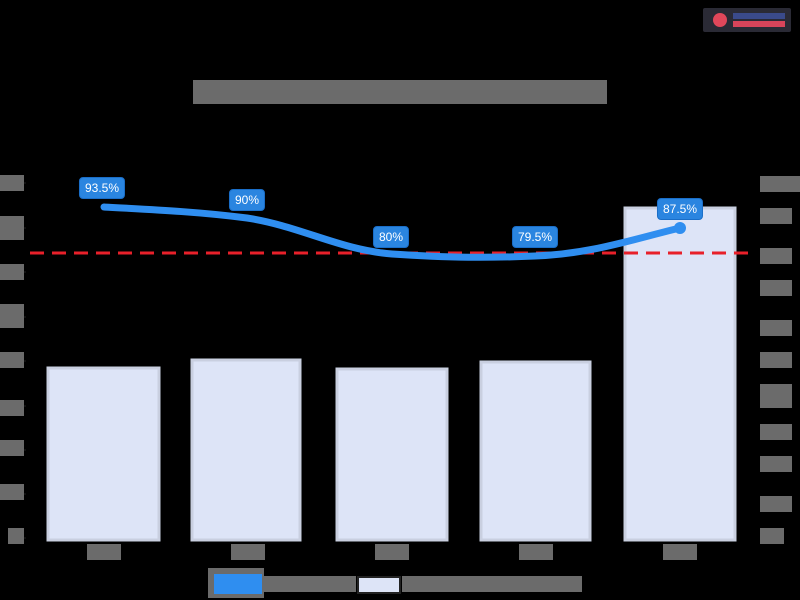  Describe the element at coordinates (247, 200) in the screenshot. I see `data-label-2: 90%` at that location.